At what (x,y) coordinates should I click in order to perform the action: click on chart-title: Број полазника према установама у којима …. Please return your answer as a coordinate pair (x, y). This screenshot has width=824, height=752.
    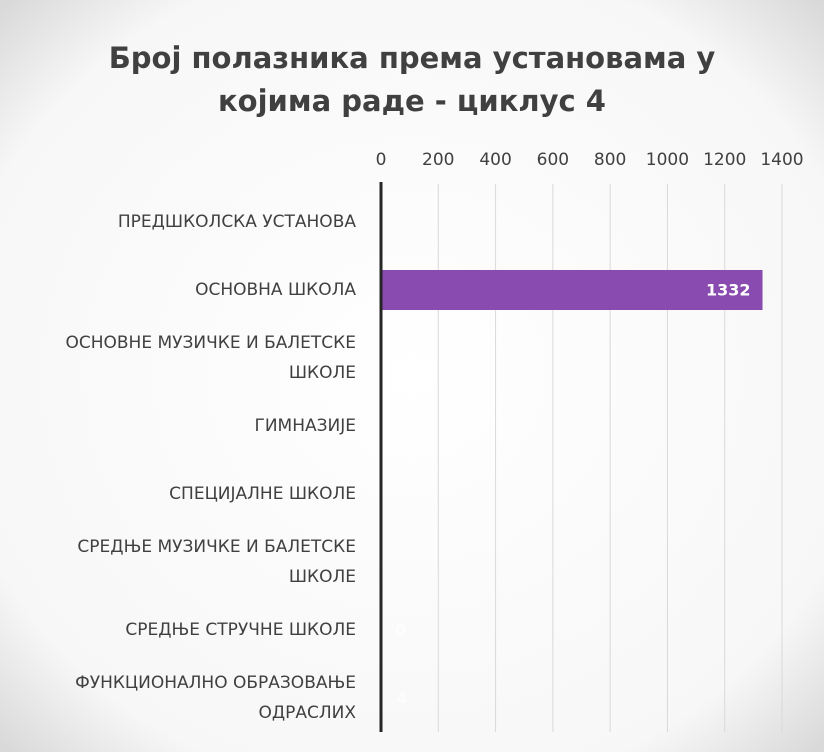
    Looking at the image, I should click on (412, 79).